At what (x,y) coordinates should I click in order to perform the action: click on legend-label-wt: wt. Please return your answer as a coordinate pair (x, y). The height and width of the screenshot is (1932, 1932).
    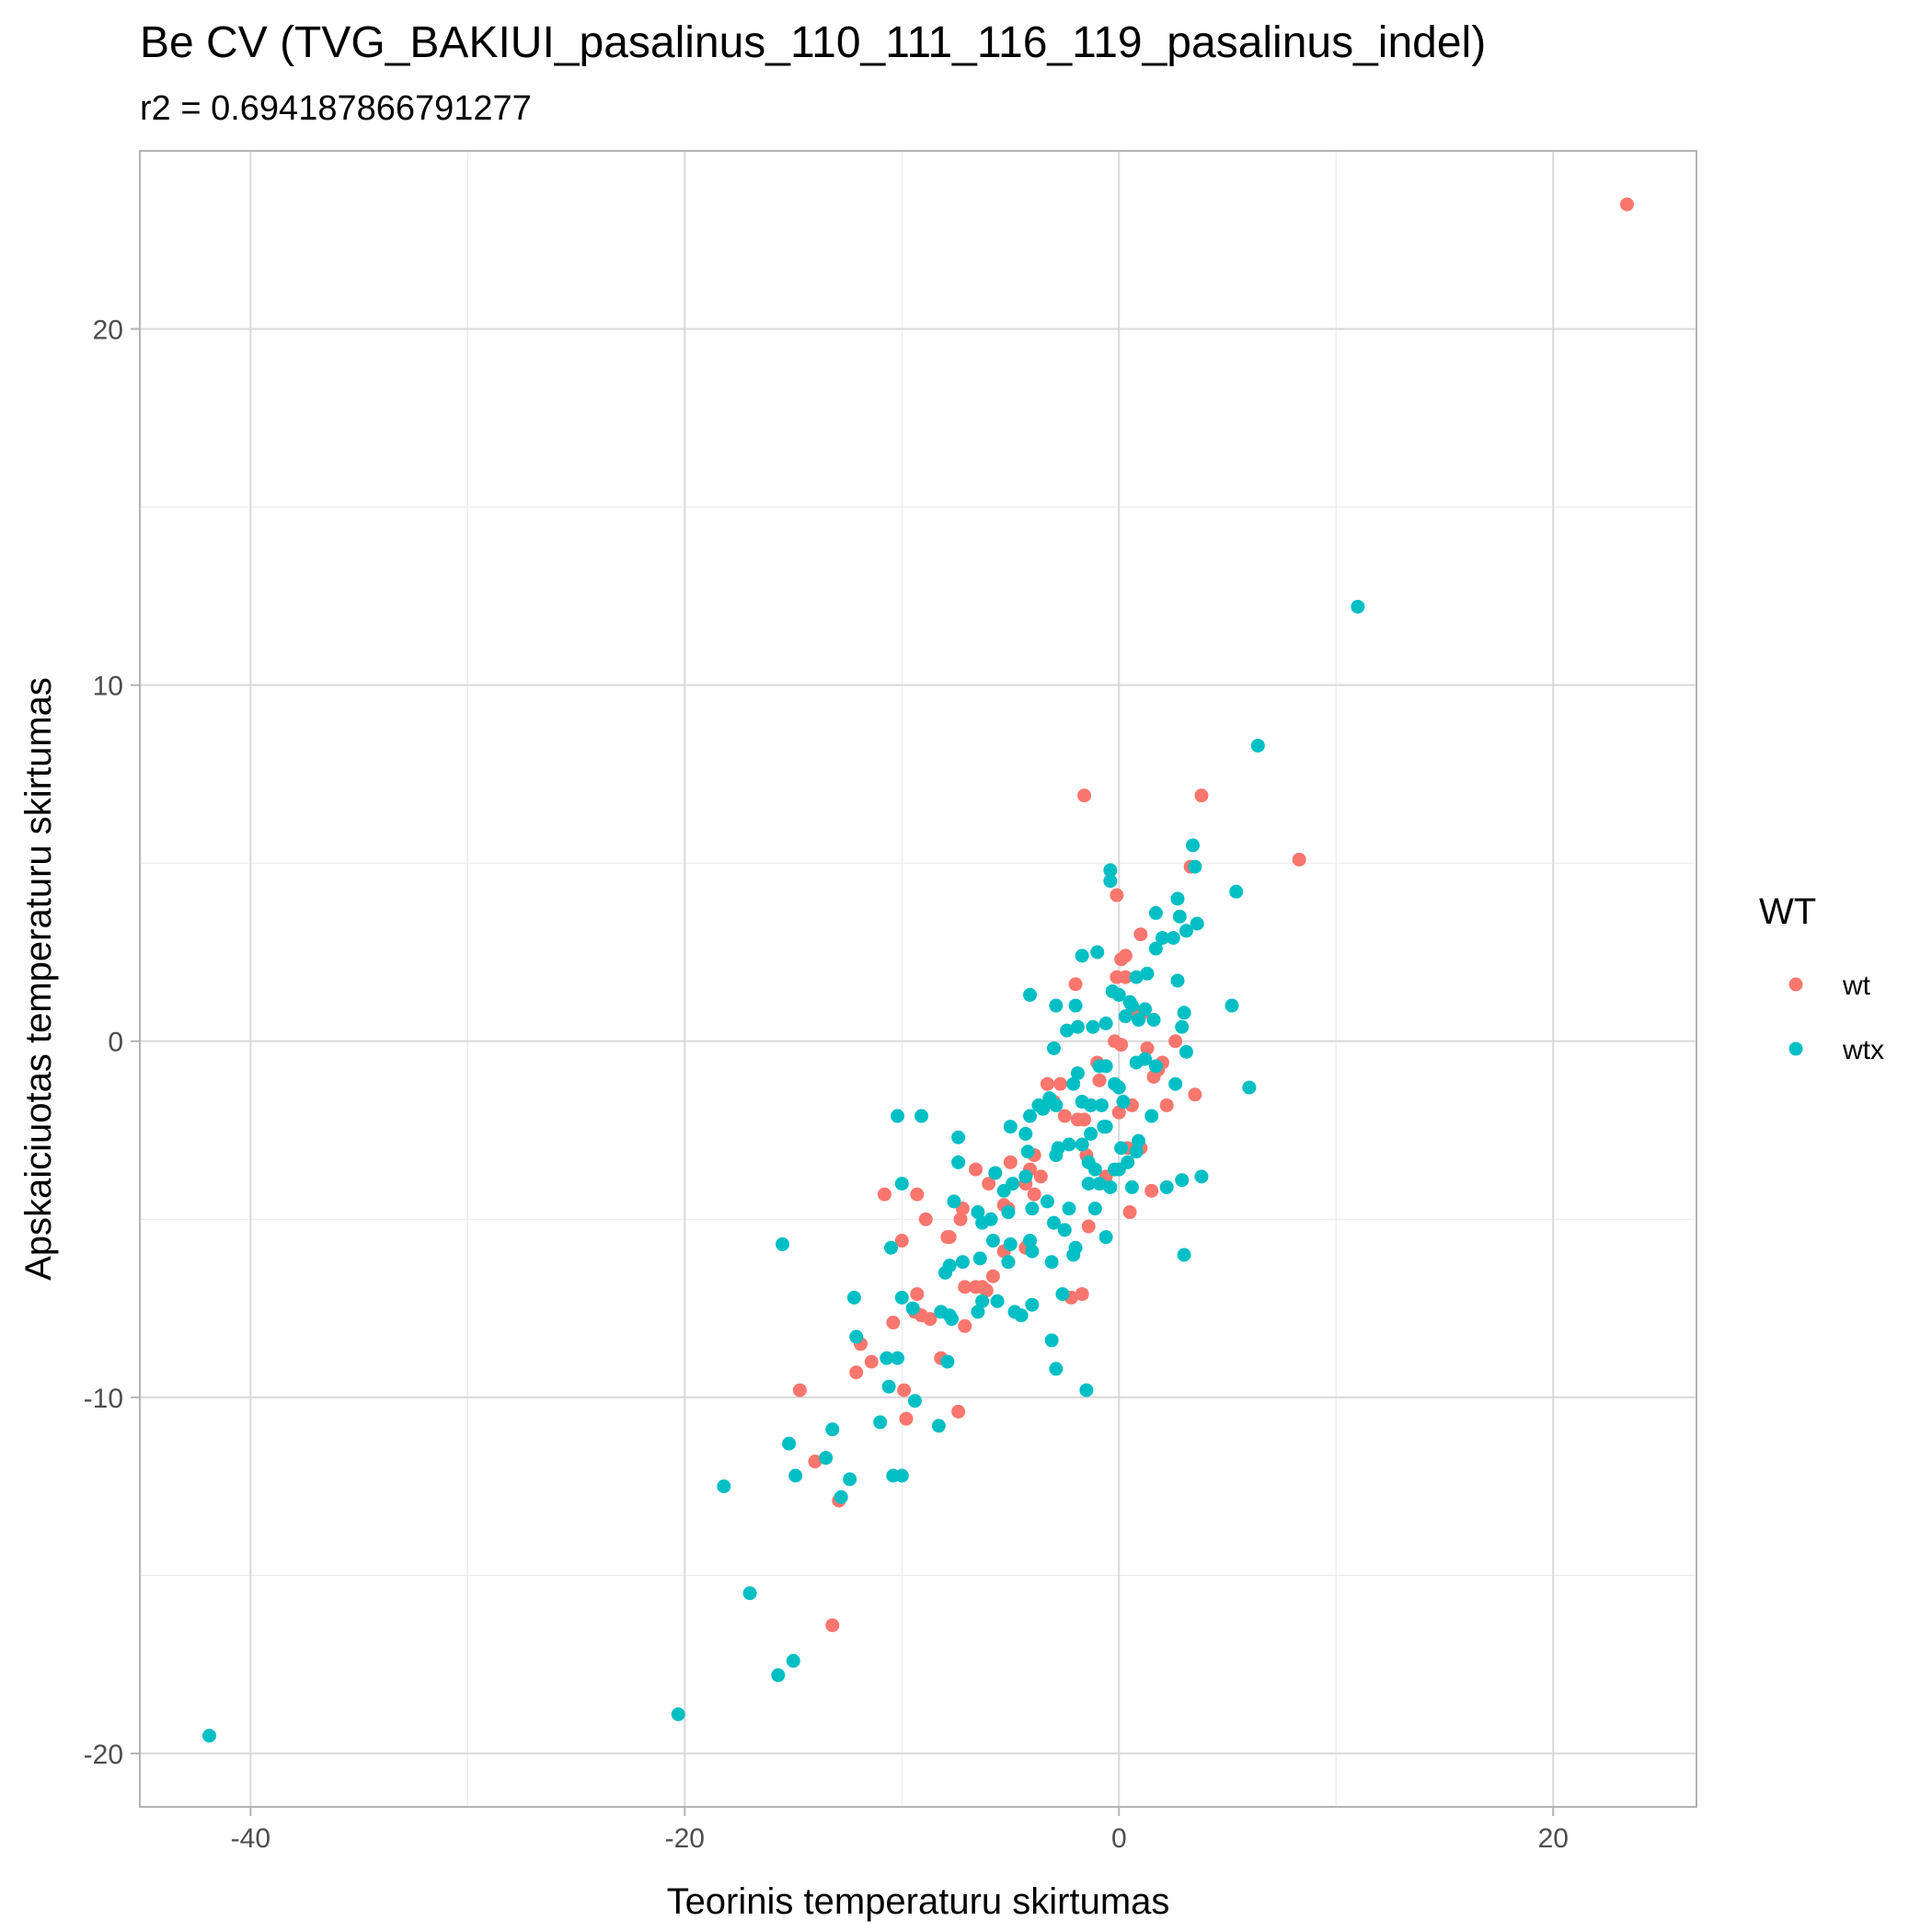
    Looking at the image, I should click on (1856, 986).